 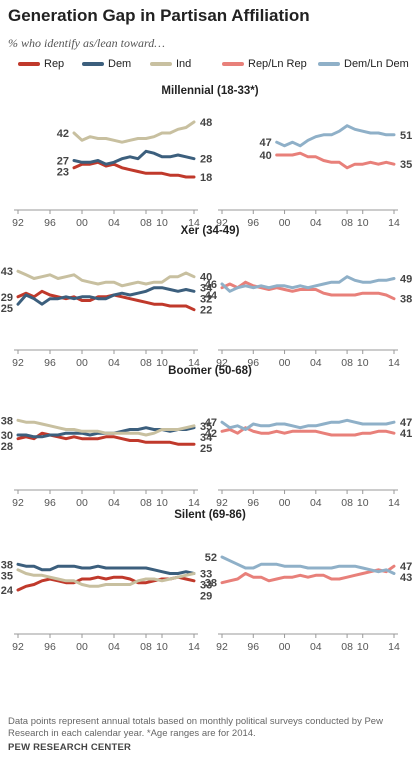 I want to click on value-label-xer-34-49-right-start-46: 46, so click(x=211, y=285).